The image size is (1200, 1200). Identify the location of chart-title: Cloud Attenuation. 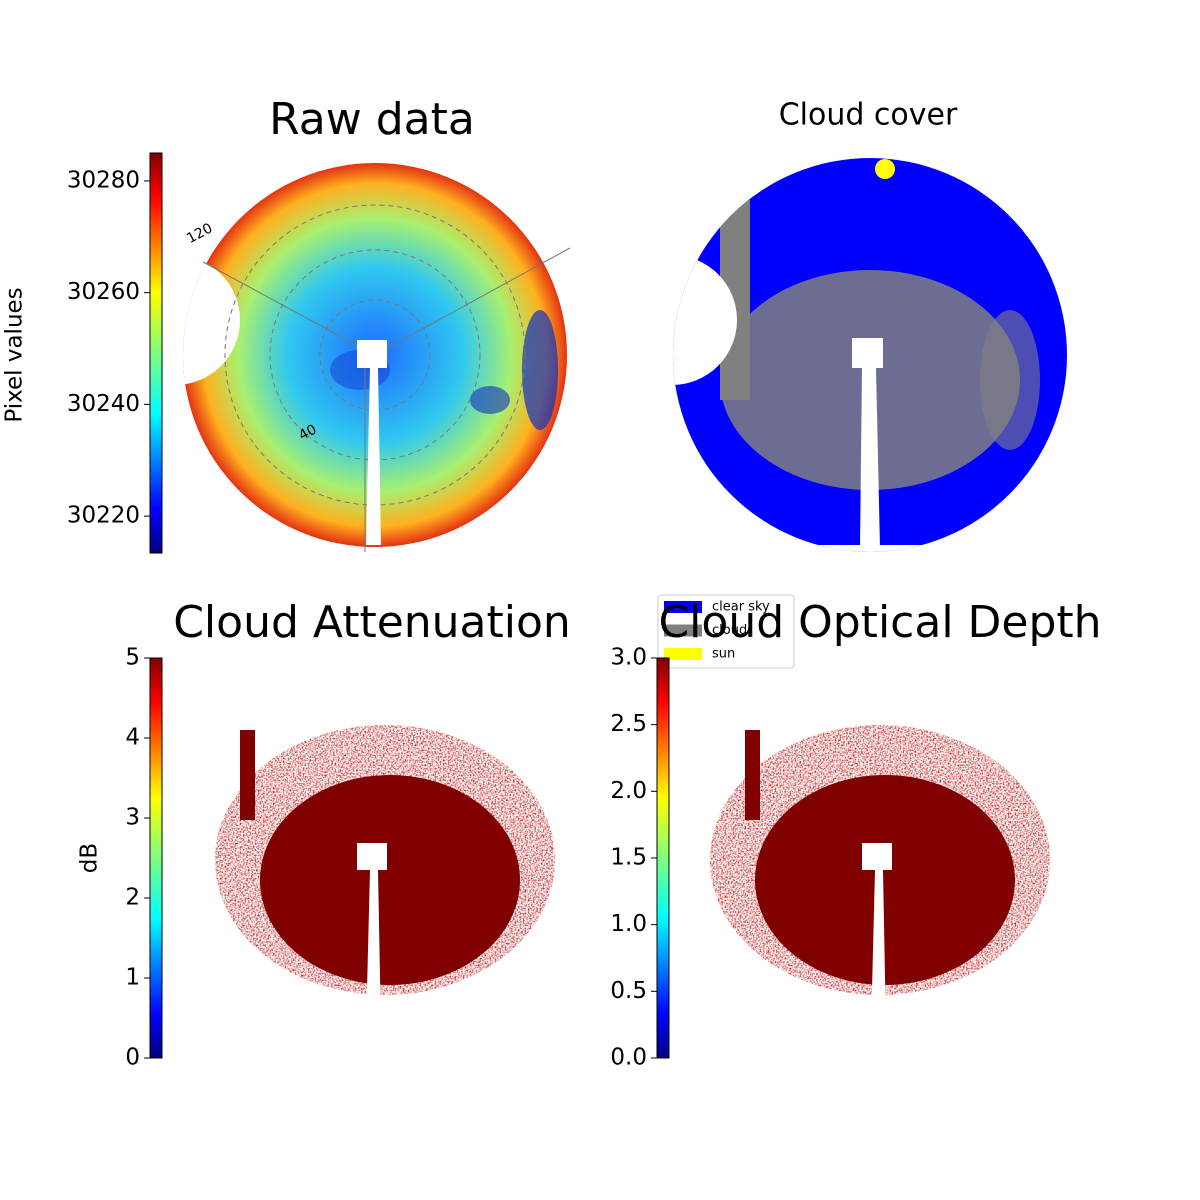
(372, 622).